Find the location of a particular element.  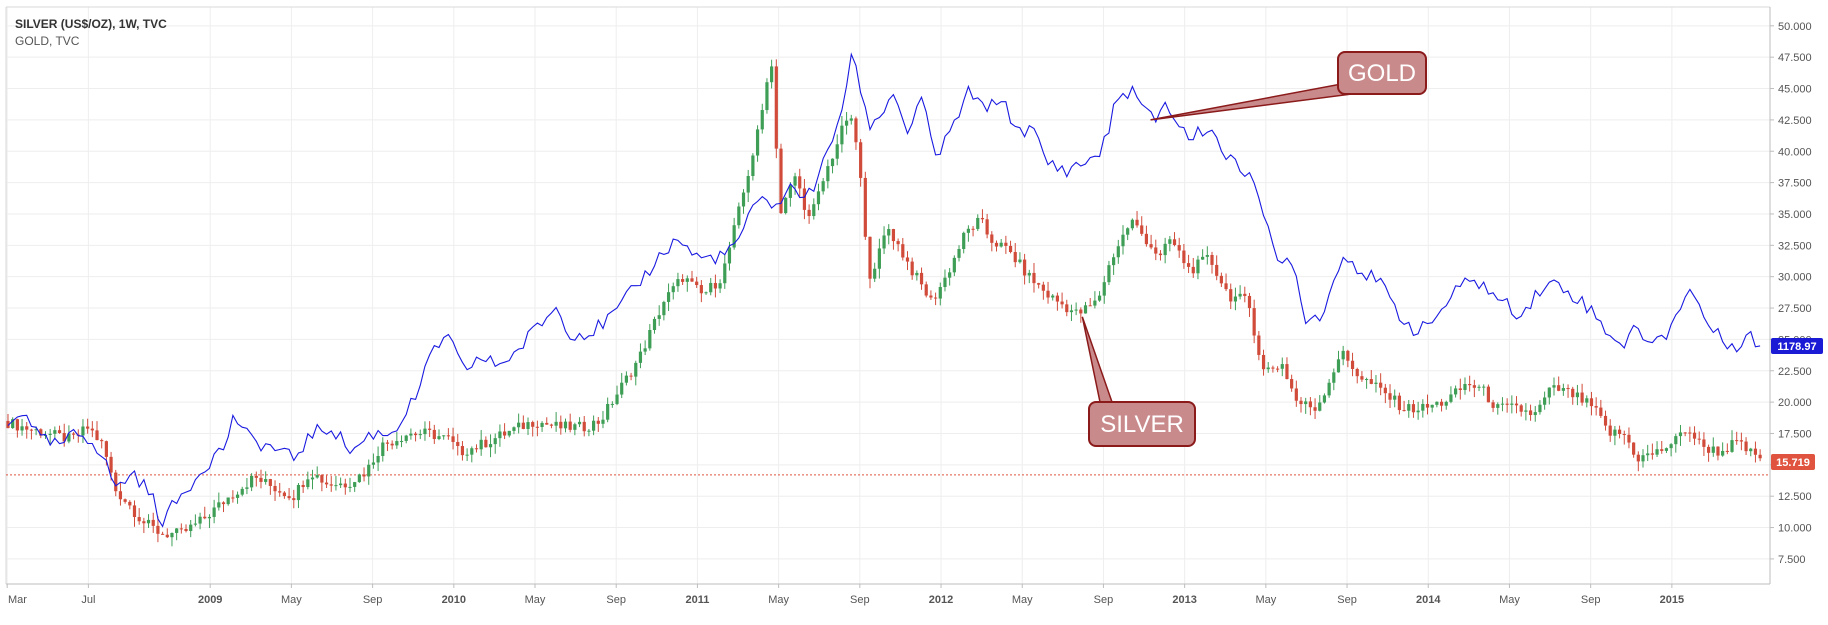

gold-price-badge is located at coordinates (1797, 346).